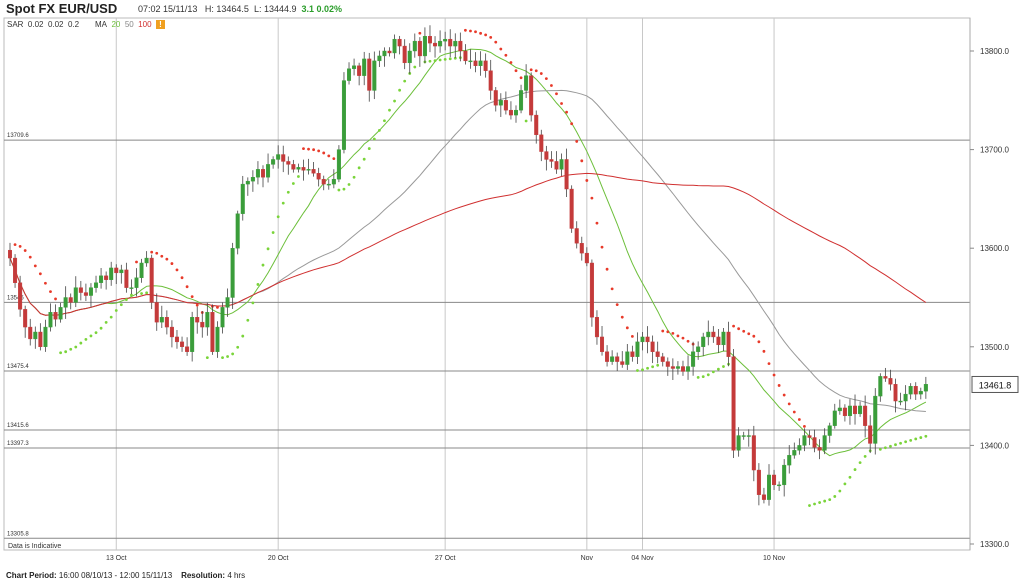 This screenshot has width=1024, height=584. What do you see at coordinates (160, 25) in the screenshot?
I see `warning-icon: !` at bounding box center [160, 25].